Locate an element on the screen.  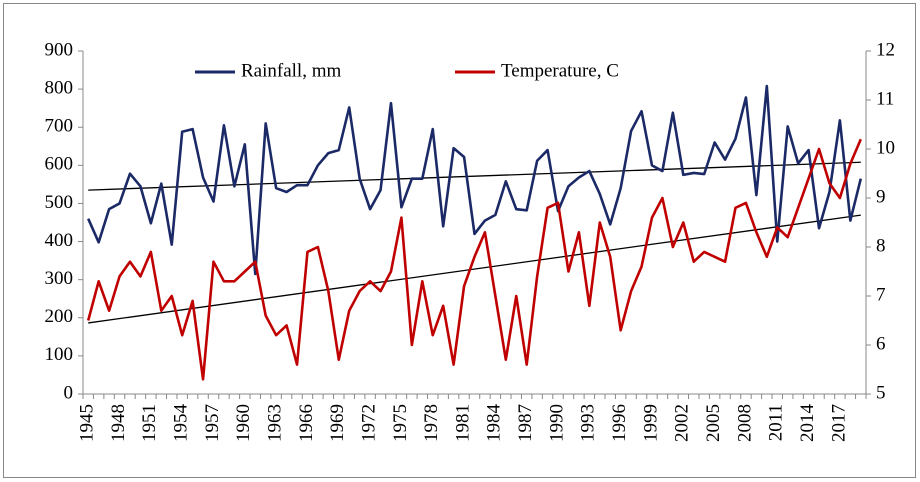
y-tick-label: 100 is located at coordinates (59, 354).